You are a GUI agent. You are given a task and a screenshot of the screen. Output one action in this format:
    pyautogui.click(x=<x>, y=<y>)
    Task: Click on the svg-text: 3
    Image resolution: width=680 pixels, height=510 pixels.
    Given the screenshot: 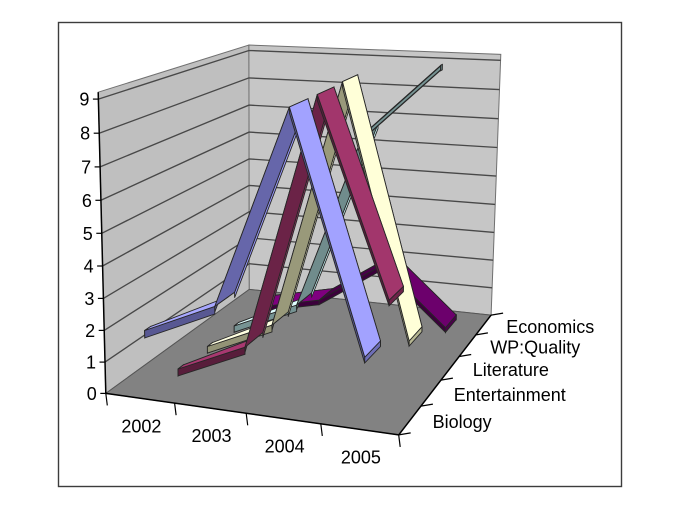 What is the action you would take?
    pyautogui.click(x=89, y=299)
    